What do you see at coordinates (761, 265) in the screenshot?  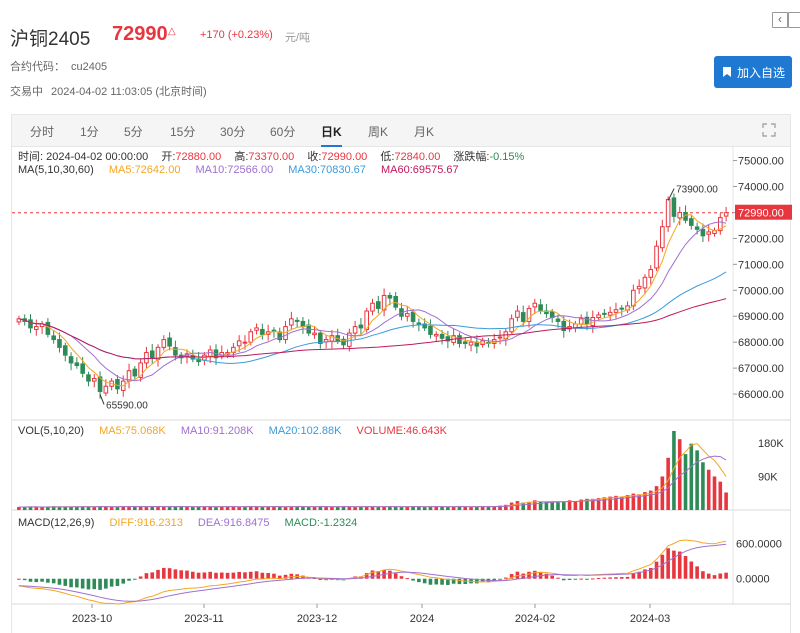 I see `price-tick-label: 71000.00` at bounding box center [761, 265].